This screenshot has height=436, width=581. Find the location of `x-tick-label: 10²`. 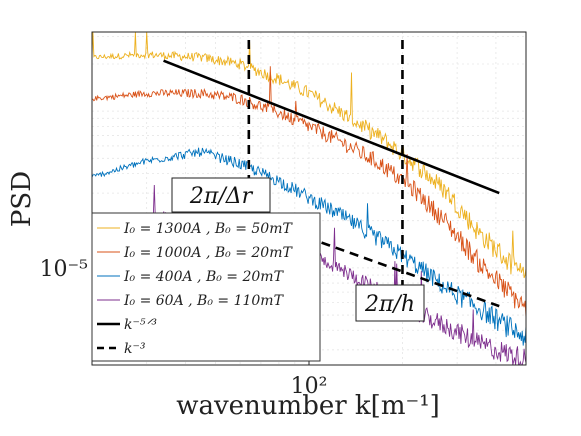

x-tick-label: 10² is located at coordinates (309, 386).